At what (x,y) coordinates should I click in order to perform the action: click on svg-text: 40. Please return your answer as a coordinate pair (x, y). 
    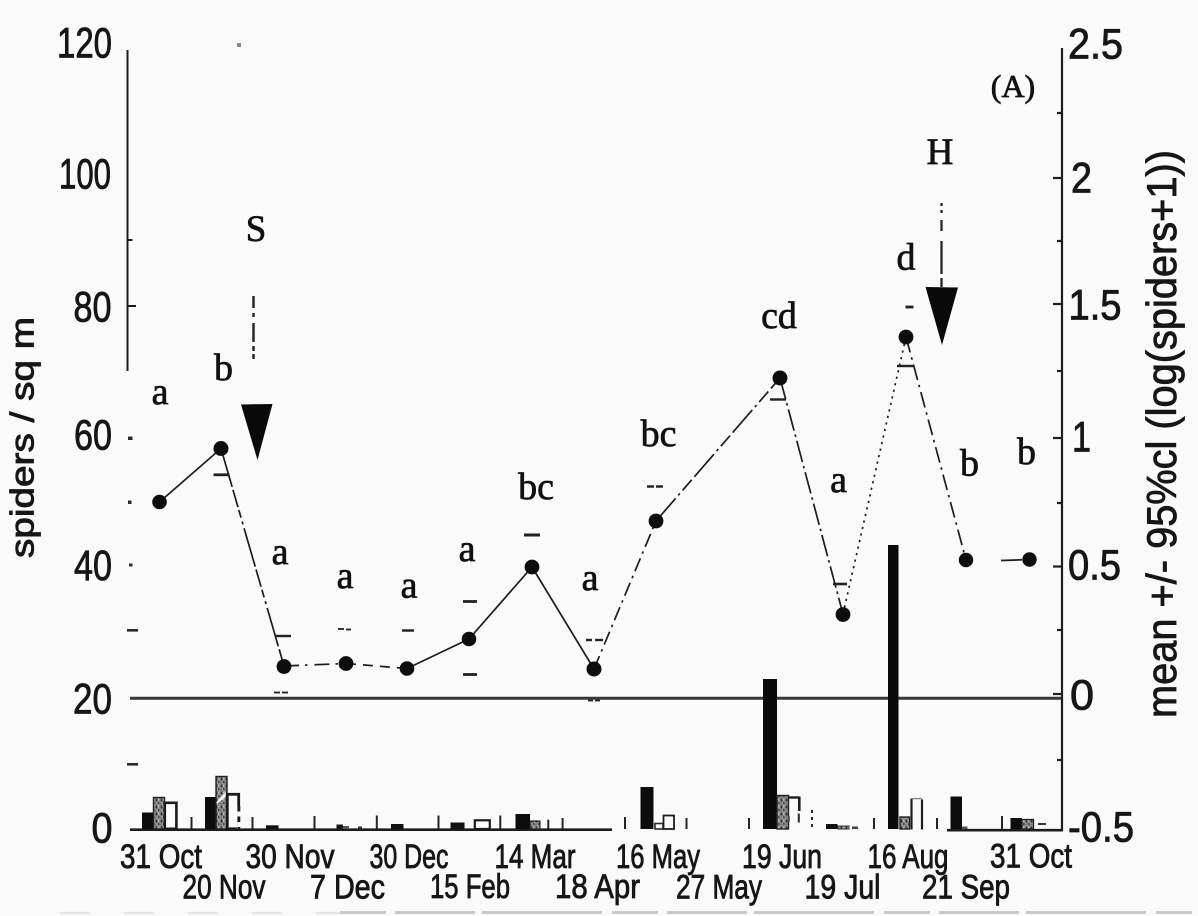
    Looking at the image, I should click on (93, 566).